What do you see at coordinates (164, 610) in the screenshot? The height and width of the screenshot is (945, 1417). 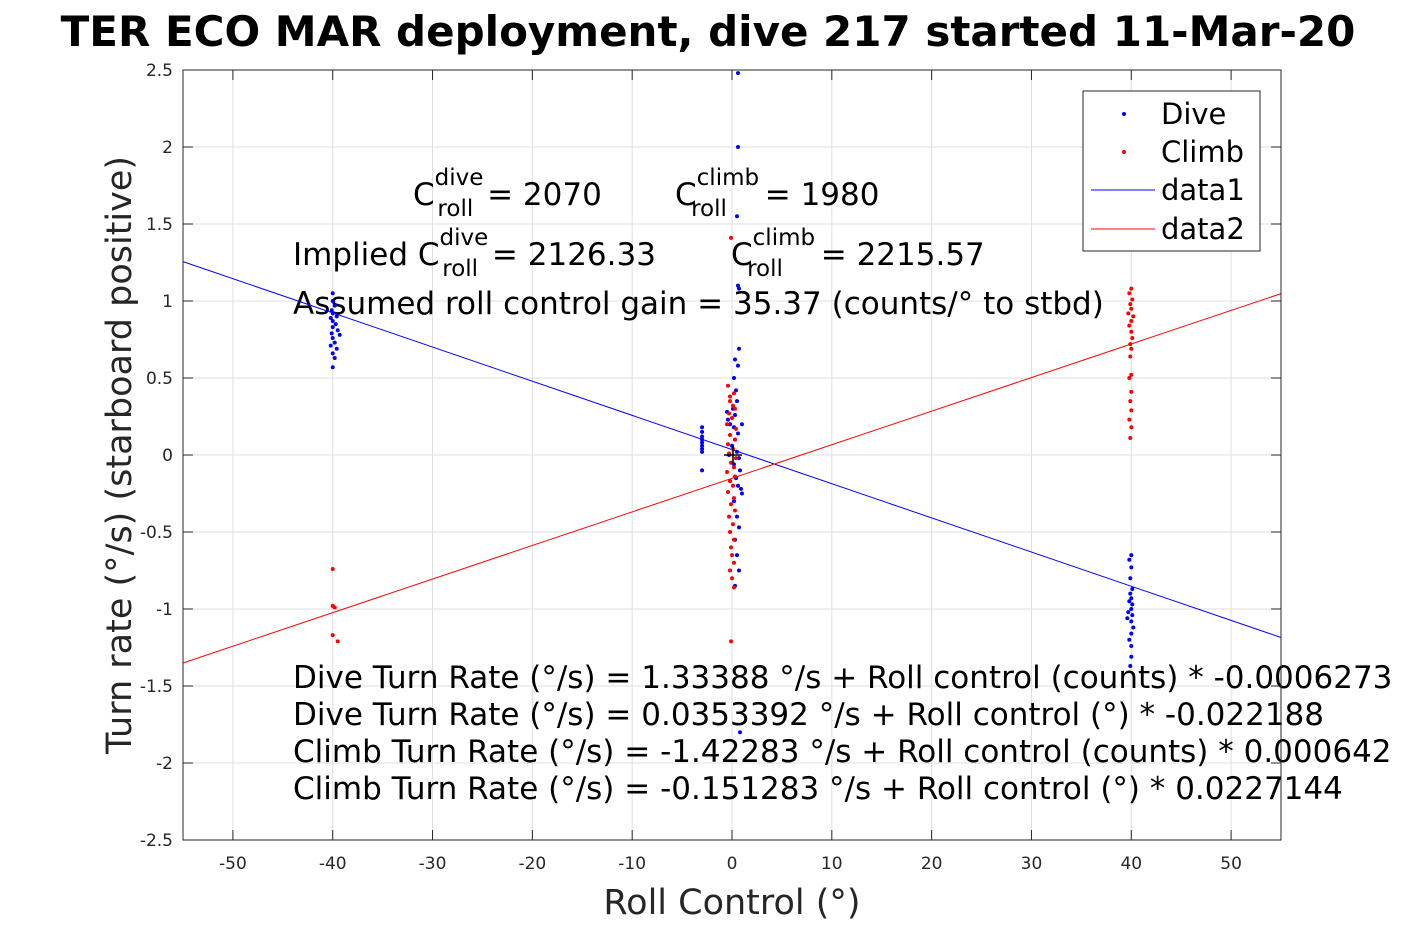 I see `y-tick-label: -1` at bounding box center [164, 610].